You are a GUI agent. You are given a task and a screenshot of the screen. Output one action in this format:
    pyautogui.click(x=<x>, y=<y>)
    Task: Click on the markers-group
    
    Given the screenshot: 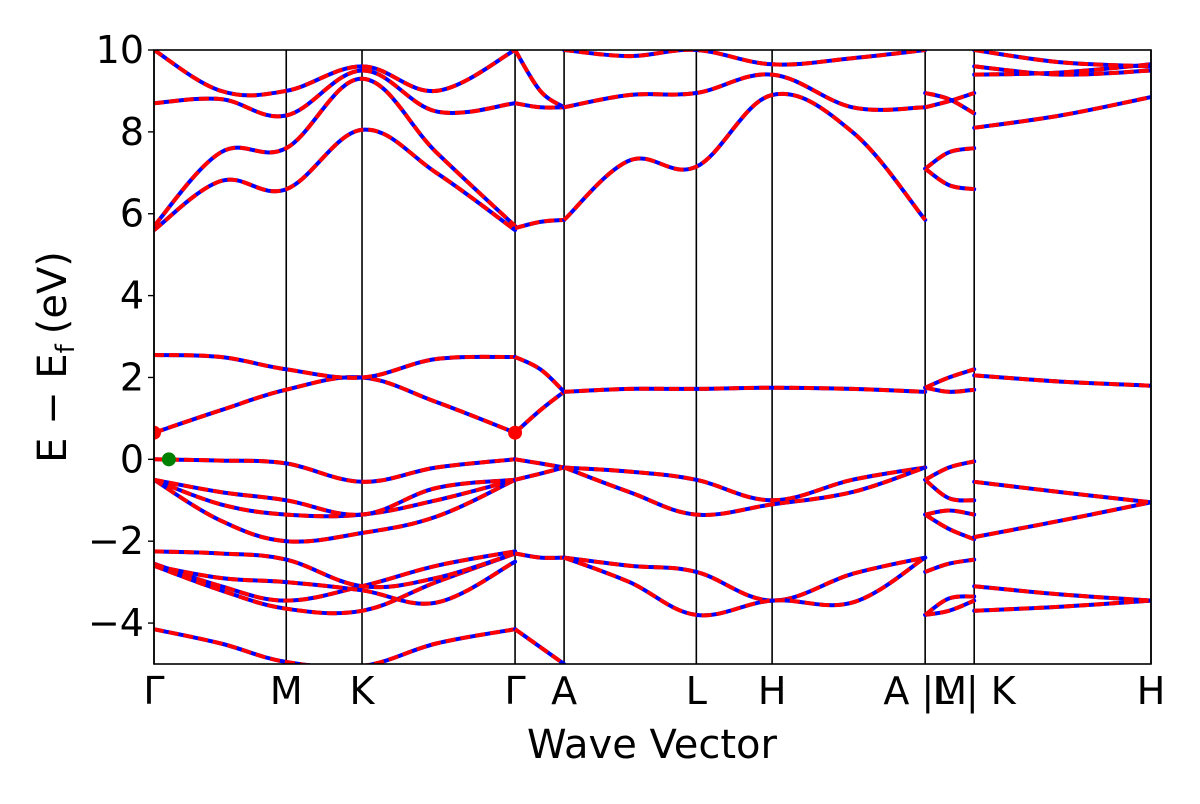 What is the action you would take?
    pyautogui.click(x=338, y=446)
    